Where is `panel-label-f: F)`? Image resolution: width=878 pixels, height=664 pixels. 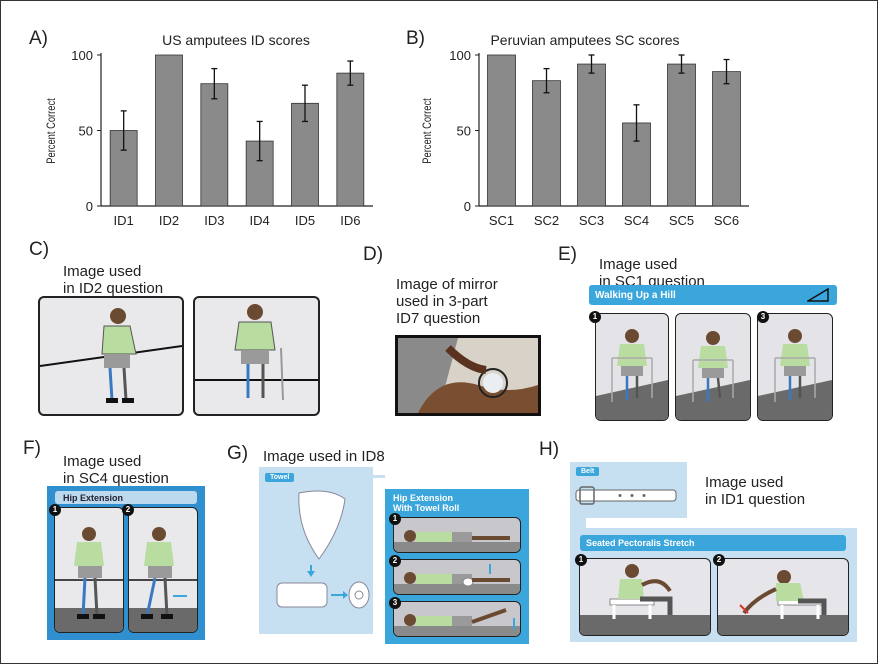 panel-label-f: F) is located at coordinates (32, 448).